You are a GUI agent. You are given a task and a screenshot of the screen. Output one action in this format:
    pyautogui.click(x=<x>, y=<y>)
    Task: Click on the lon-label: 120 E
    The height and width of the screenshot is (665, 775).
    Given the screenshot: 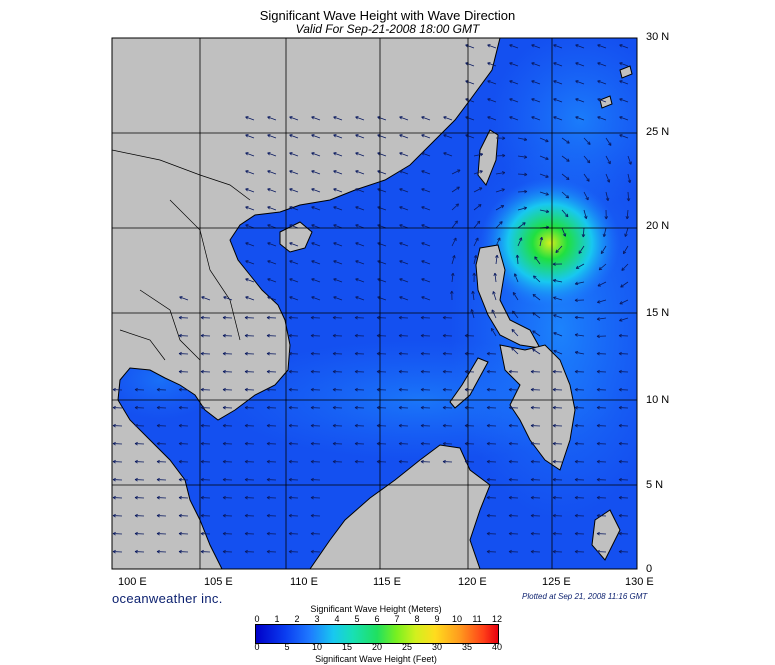 What is the action you would take?
    pyautogui.click(x=472, y=582)
    